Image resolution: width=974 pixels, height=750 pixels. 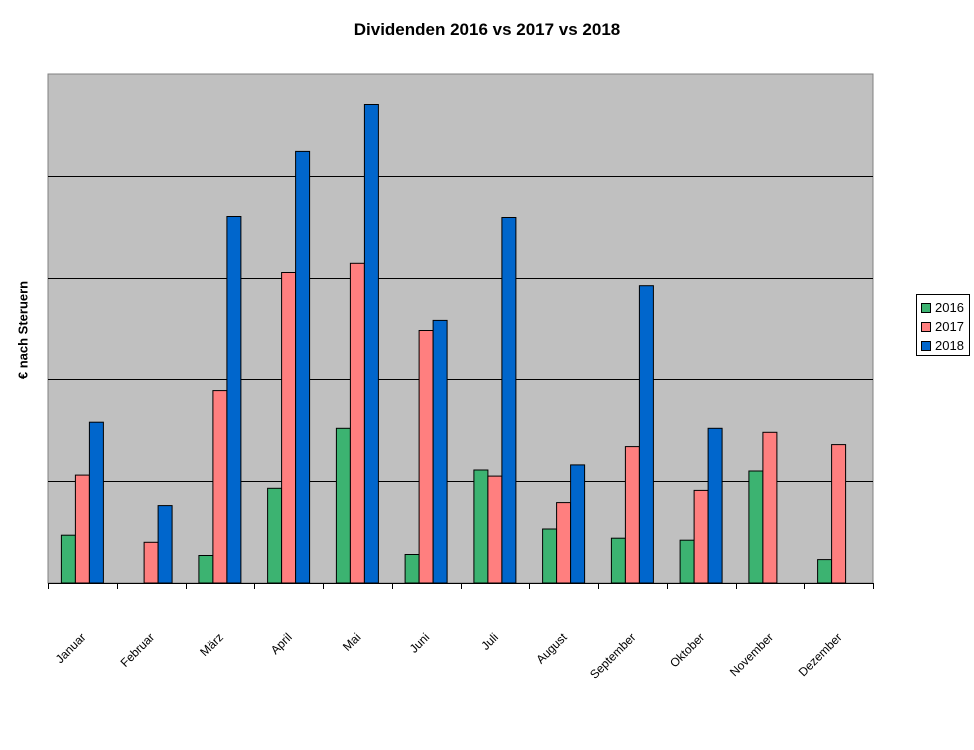 What do you see at coordinates (949, 345) in the screenshot?
I see `legend-label-2018: 2018` at bounding box center [949, 345].